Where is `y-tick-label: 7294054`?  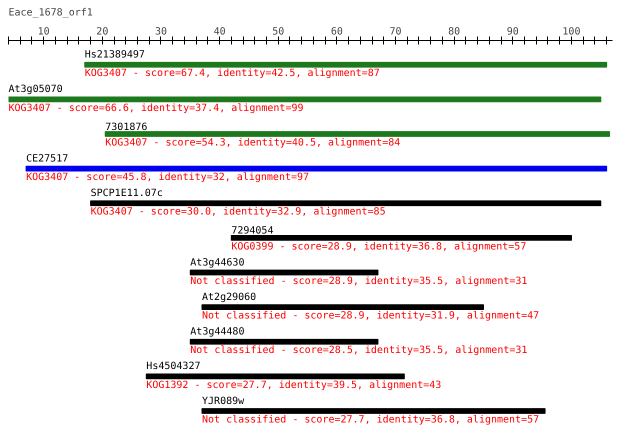 y-tick-label: 7294054 is located at coordinates (252, 231).